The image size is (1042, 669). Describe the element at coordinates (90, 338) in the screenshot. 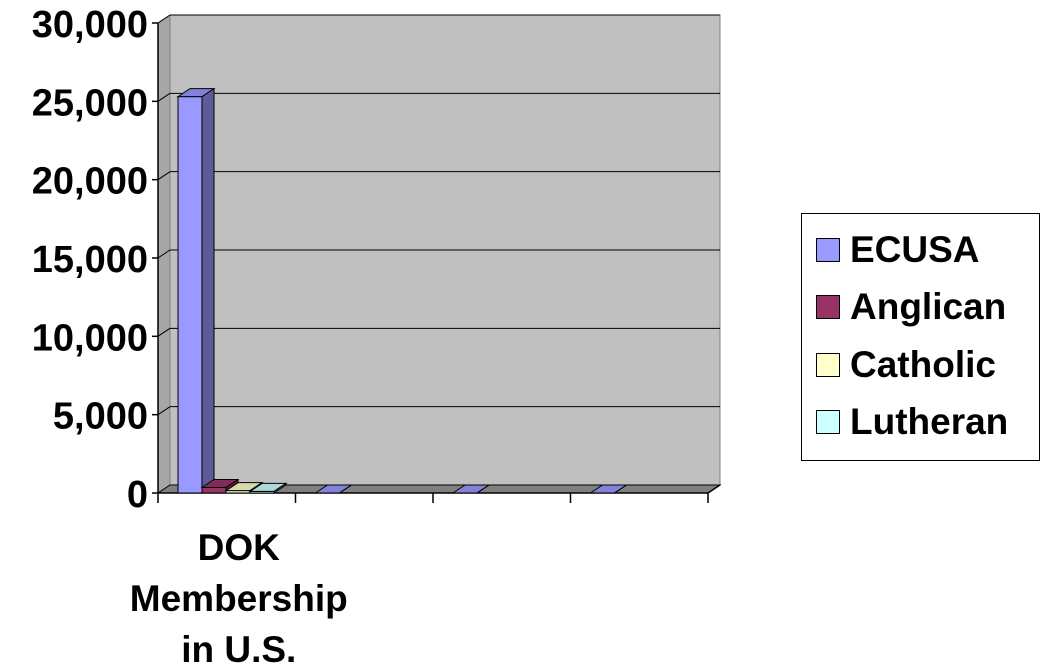

I see `y-tick-label: 10,000` at that location.